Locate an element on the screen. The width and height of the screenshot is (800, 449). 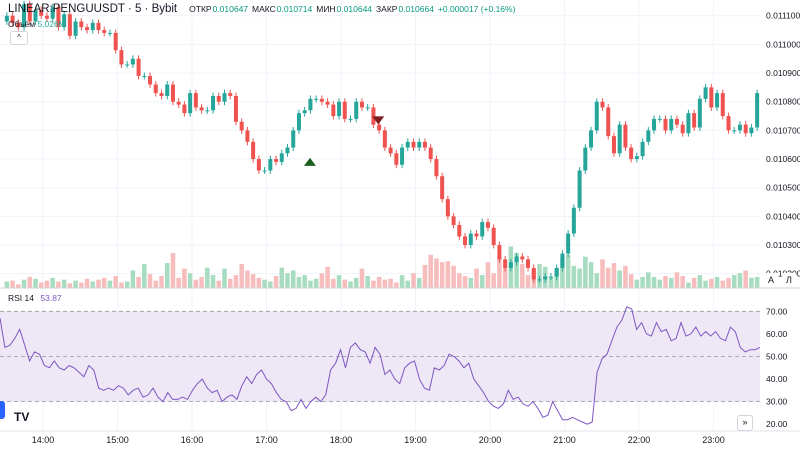
time-tick-label: 18:00 is located at coordinates (341, 440).